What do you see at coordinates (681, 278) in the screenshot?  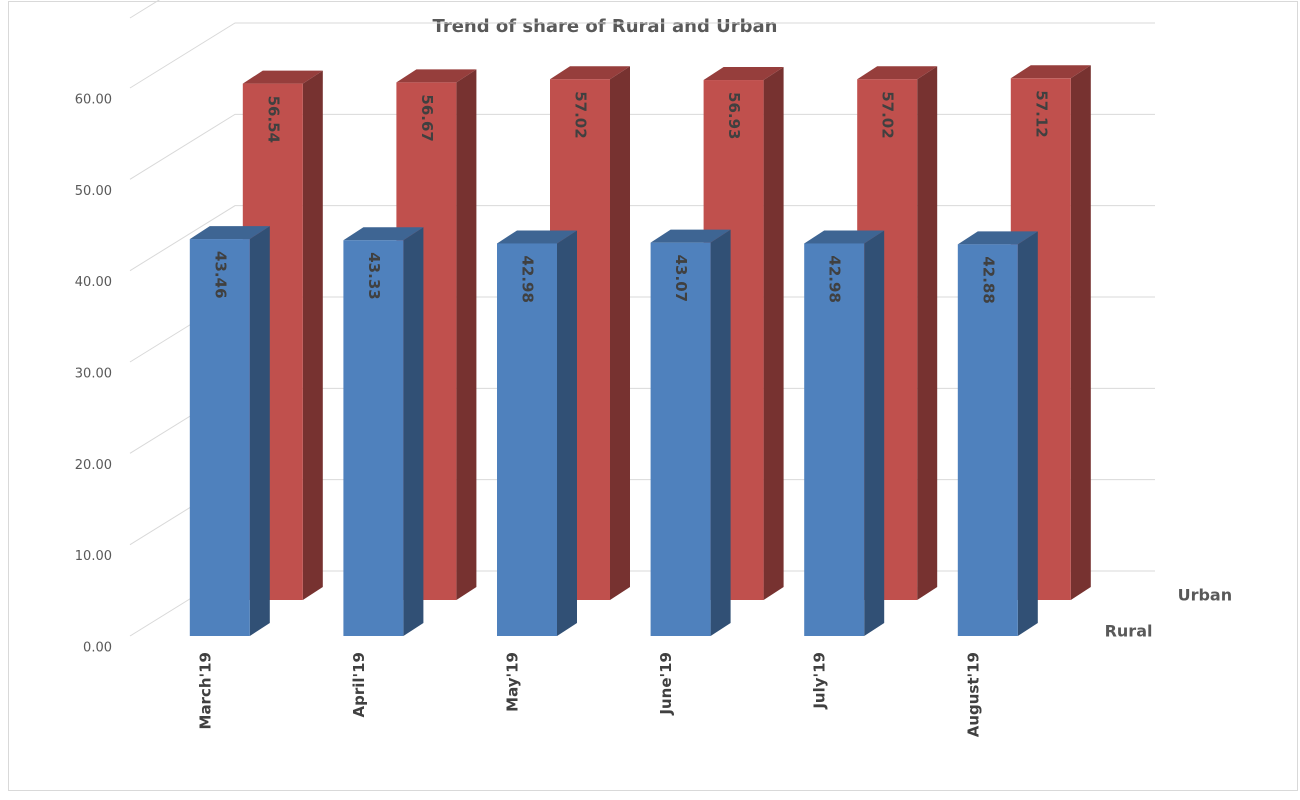 I see `data-label: 43.07` at bounding box center [681, 278].